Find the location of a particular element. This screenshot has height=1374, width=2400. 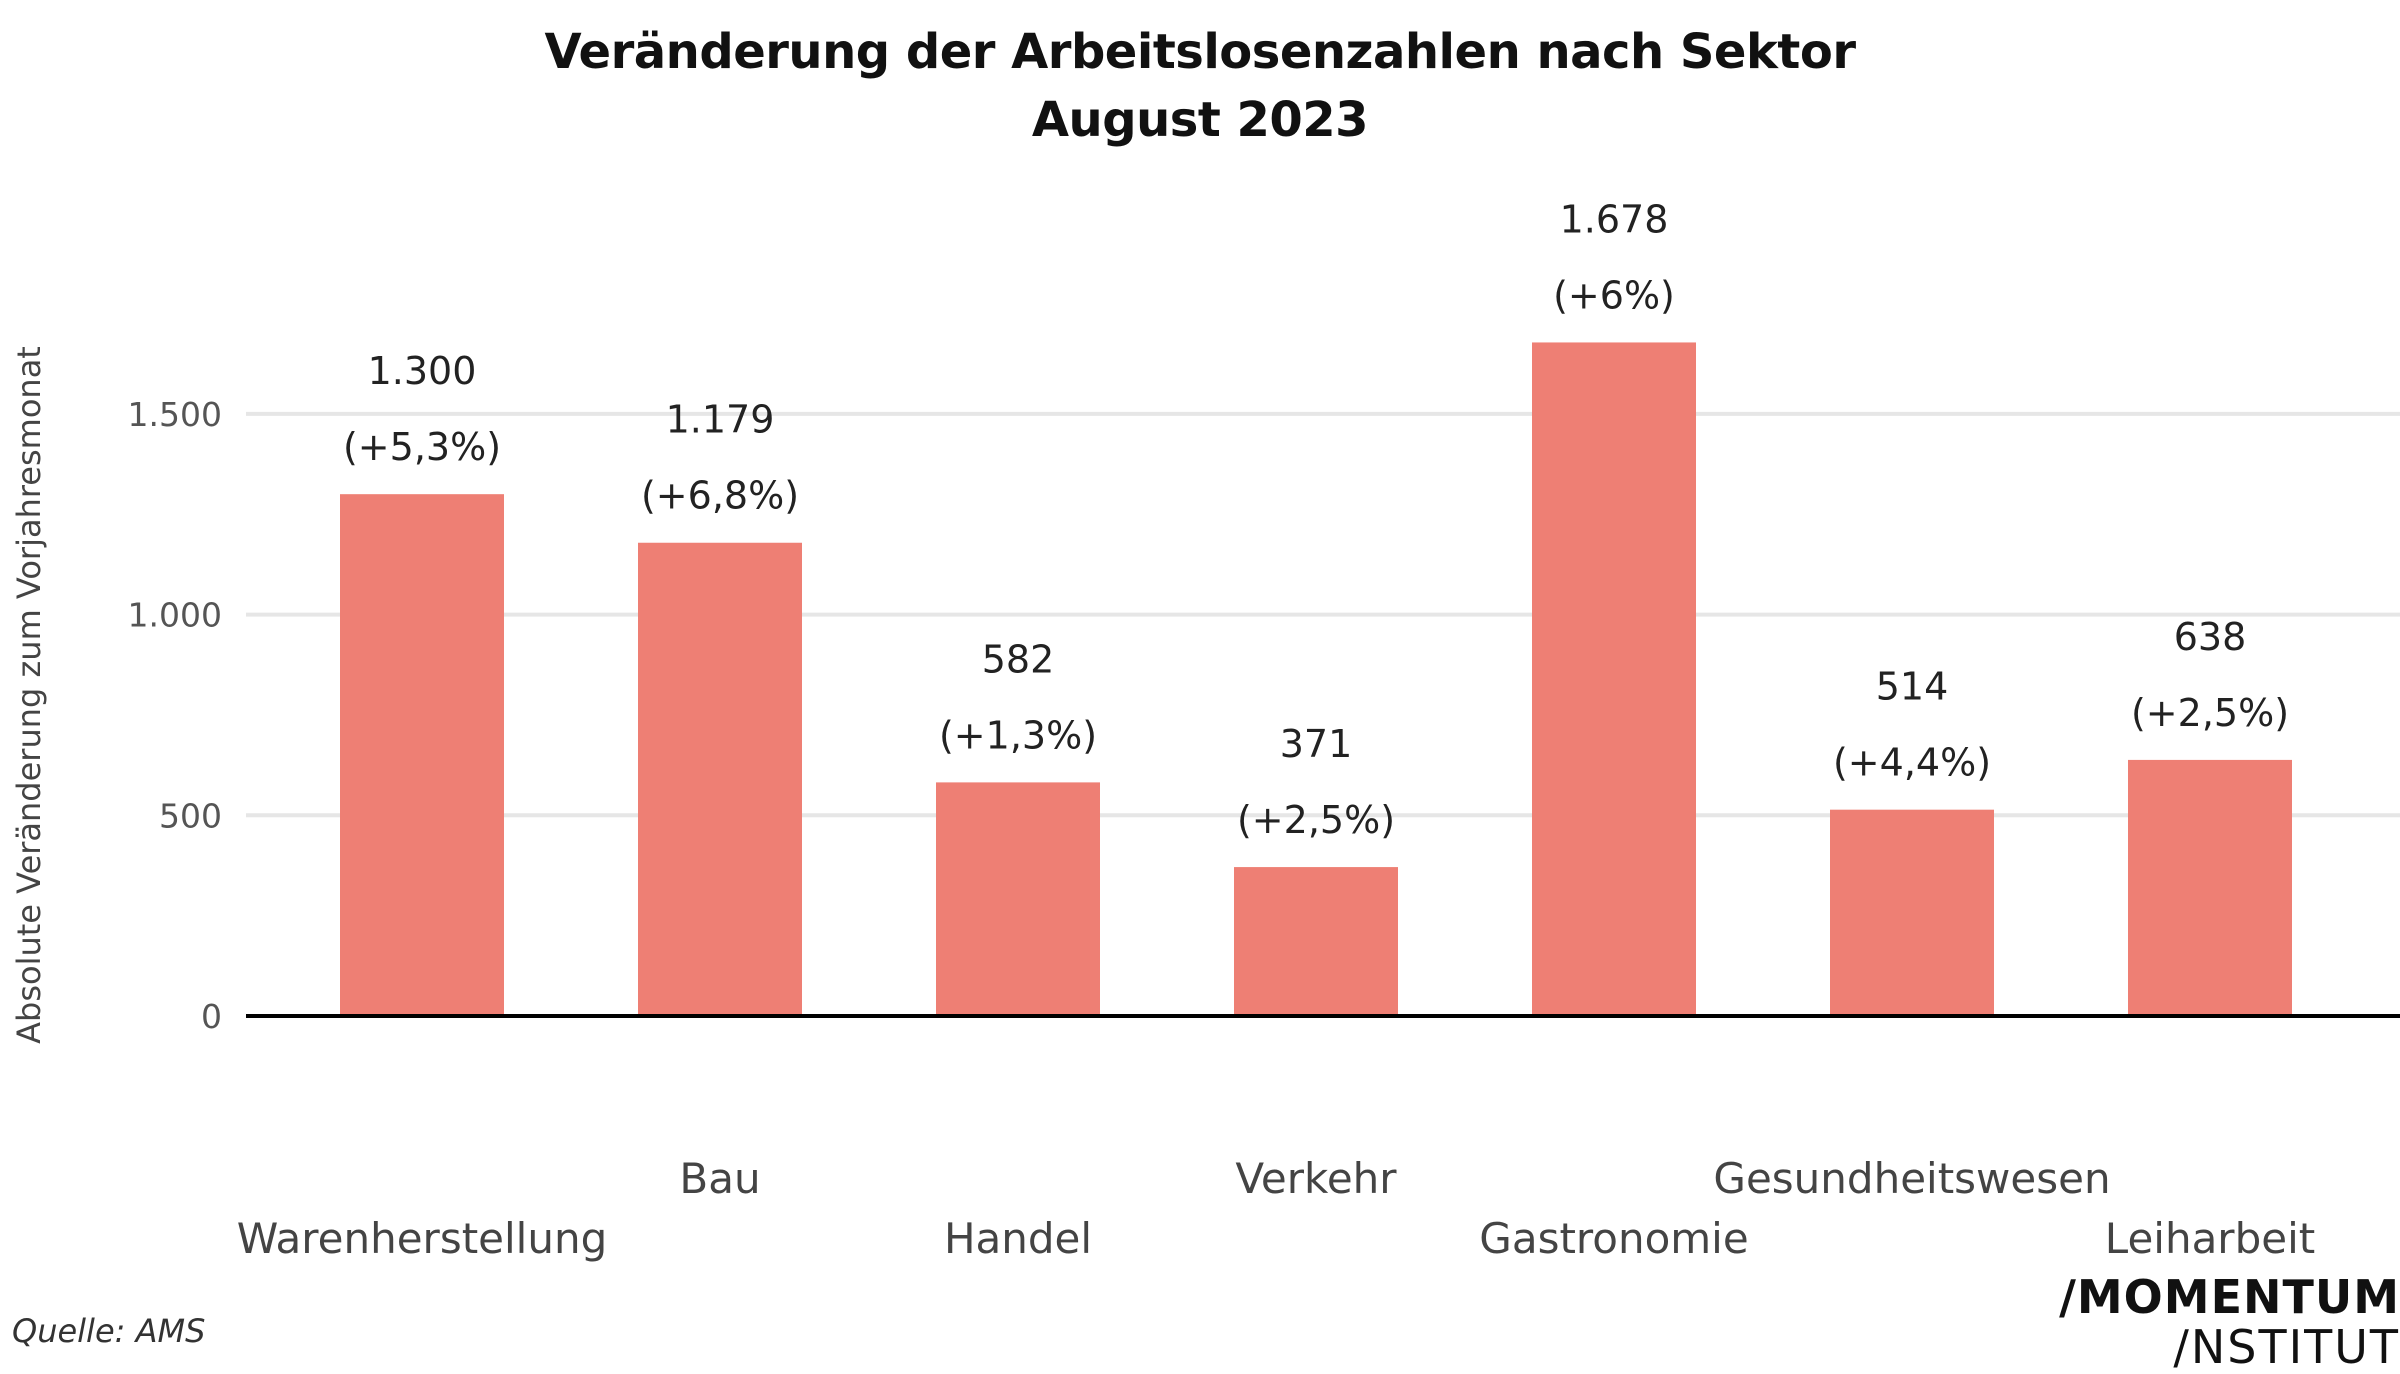

y-tick-label: 1.000 is located at coordinates (175, 615).